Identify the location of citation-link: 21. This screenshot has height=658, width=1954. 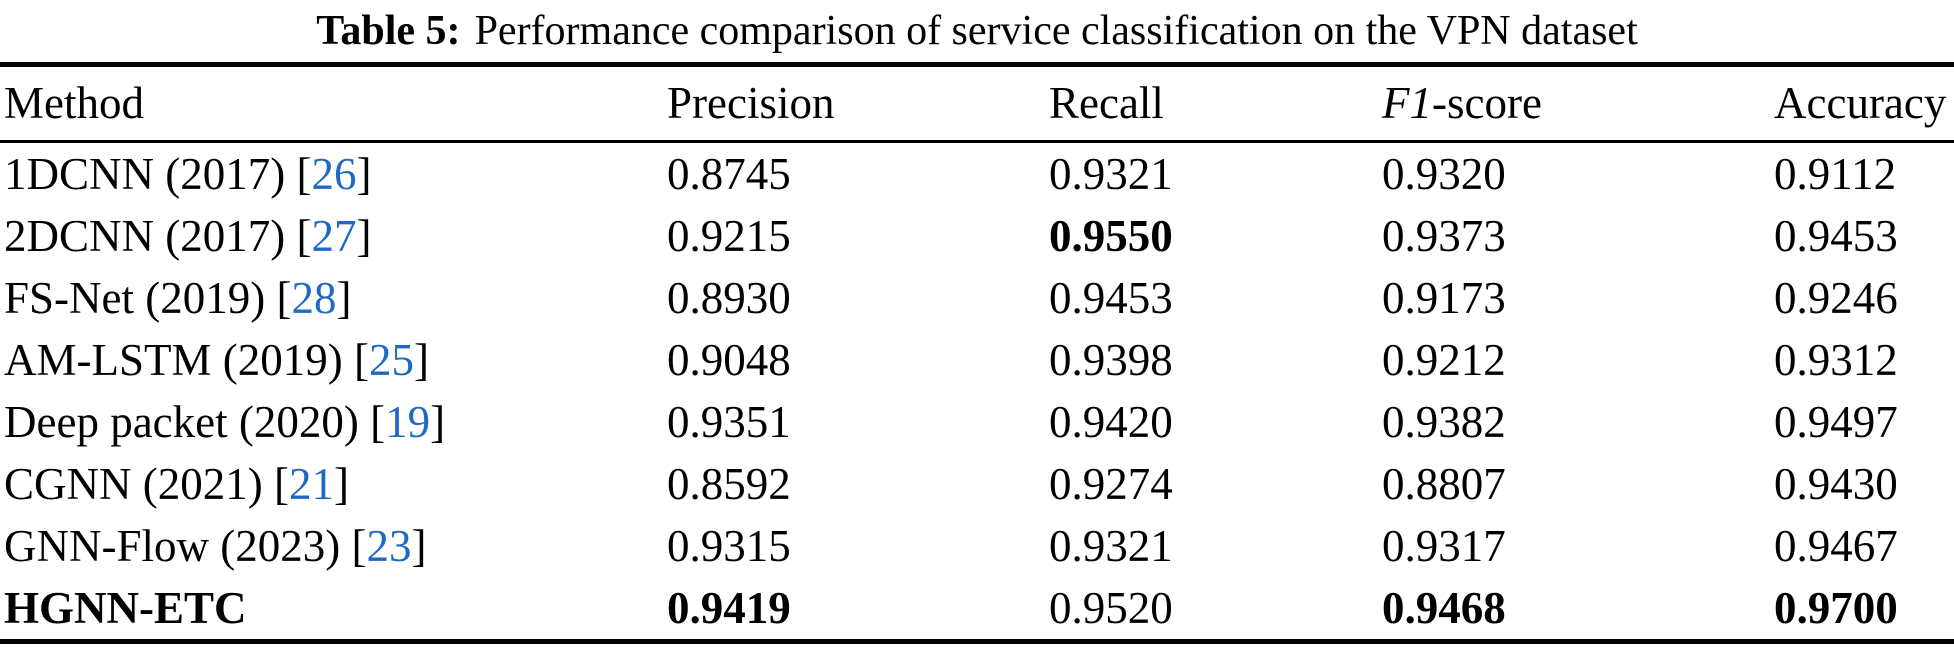
(311, 484).